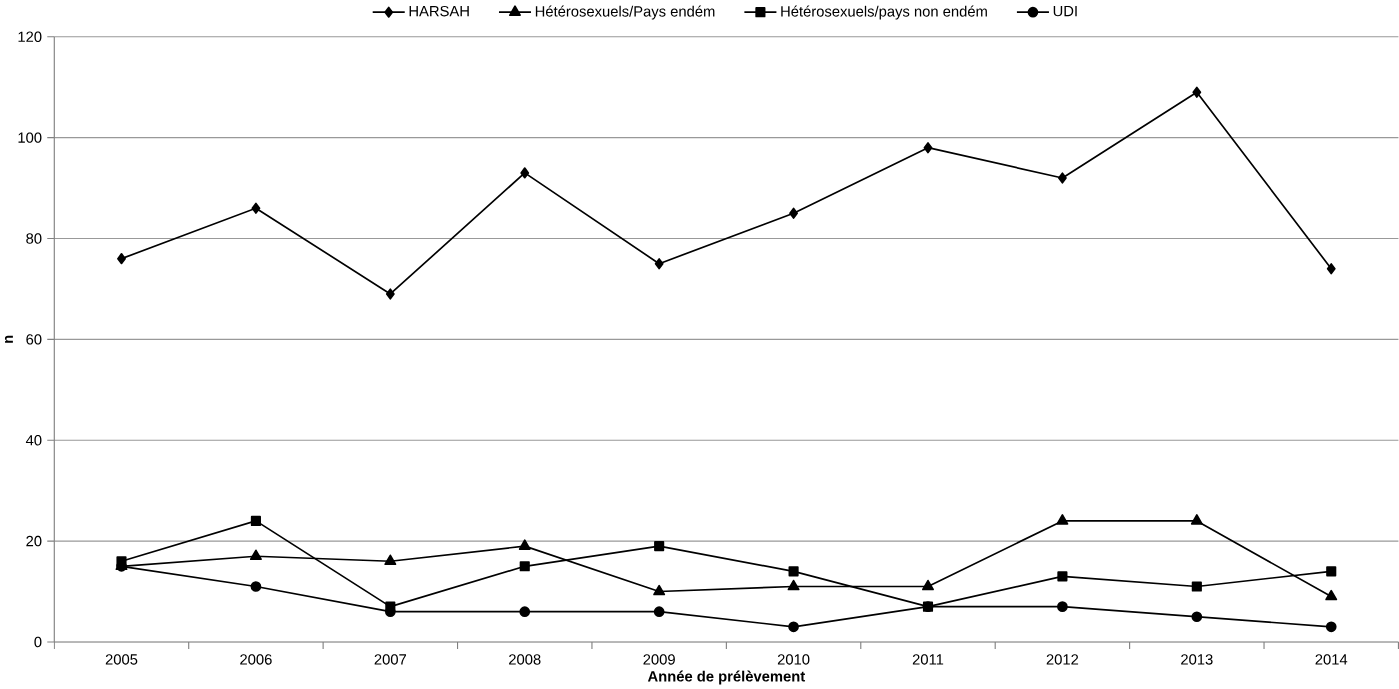 This screenshot has height=689, width=1399. Describe the element at coordinates (793, 659) in the screenshot. I see `x-tick-label: 2010` at that location.